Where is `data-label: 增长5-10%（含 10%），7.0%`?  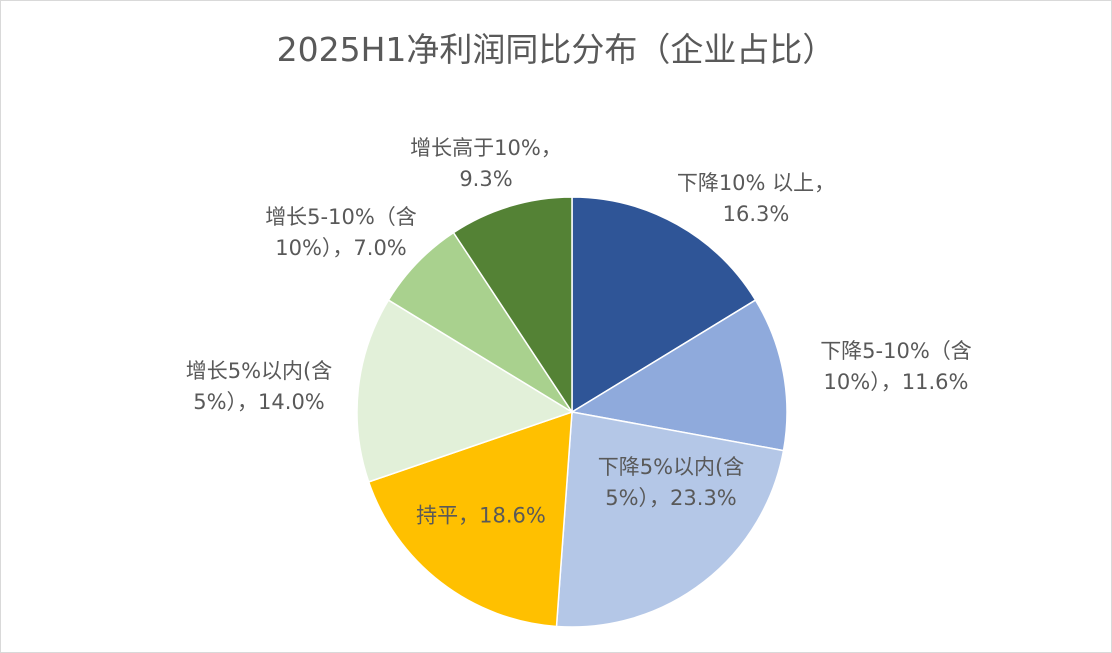
data-label: 增长5-10%（含 10%），7.0% is located at coordinates (341, 233).